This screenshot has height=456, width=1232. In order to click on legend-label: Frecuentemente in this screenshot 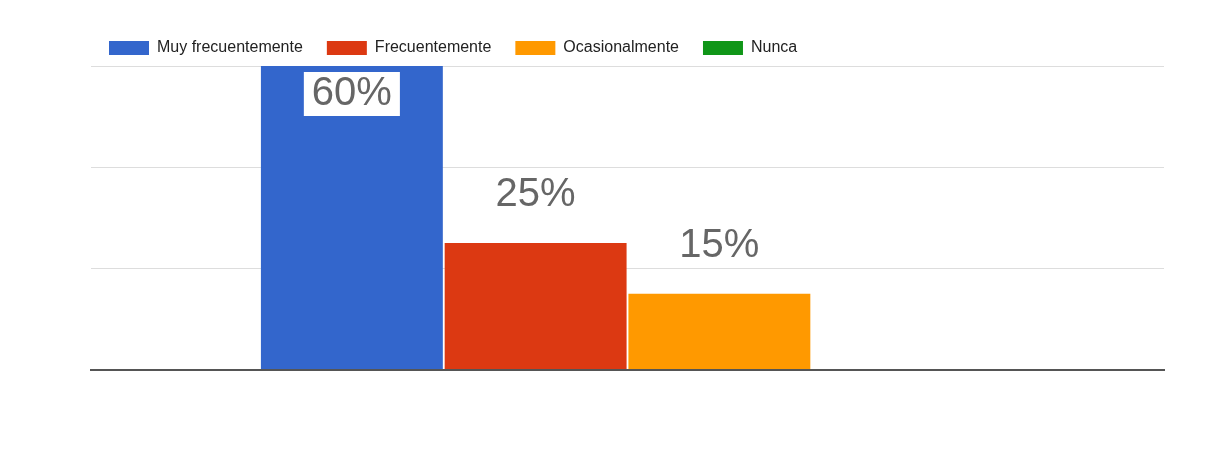, I will do `click(433, 47)`.